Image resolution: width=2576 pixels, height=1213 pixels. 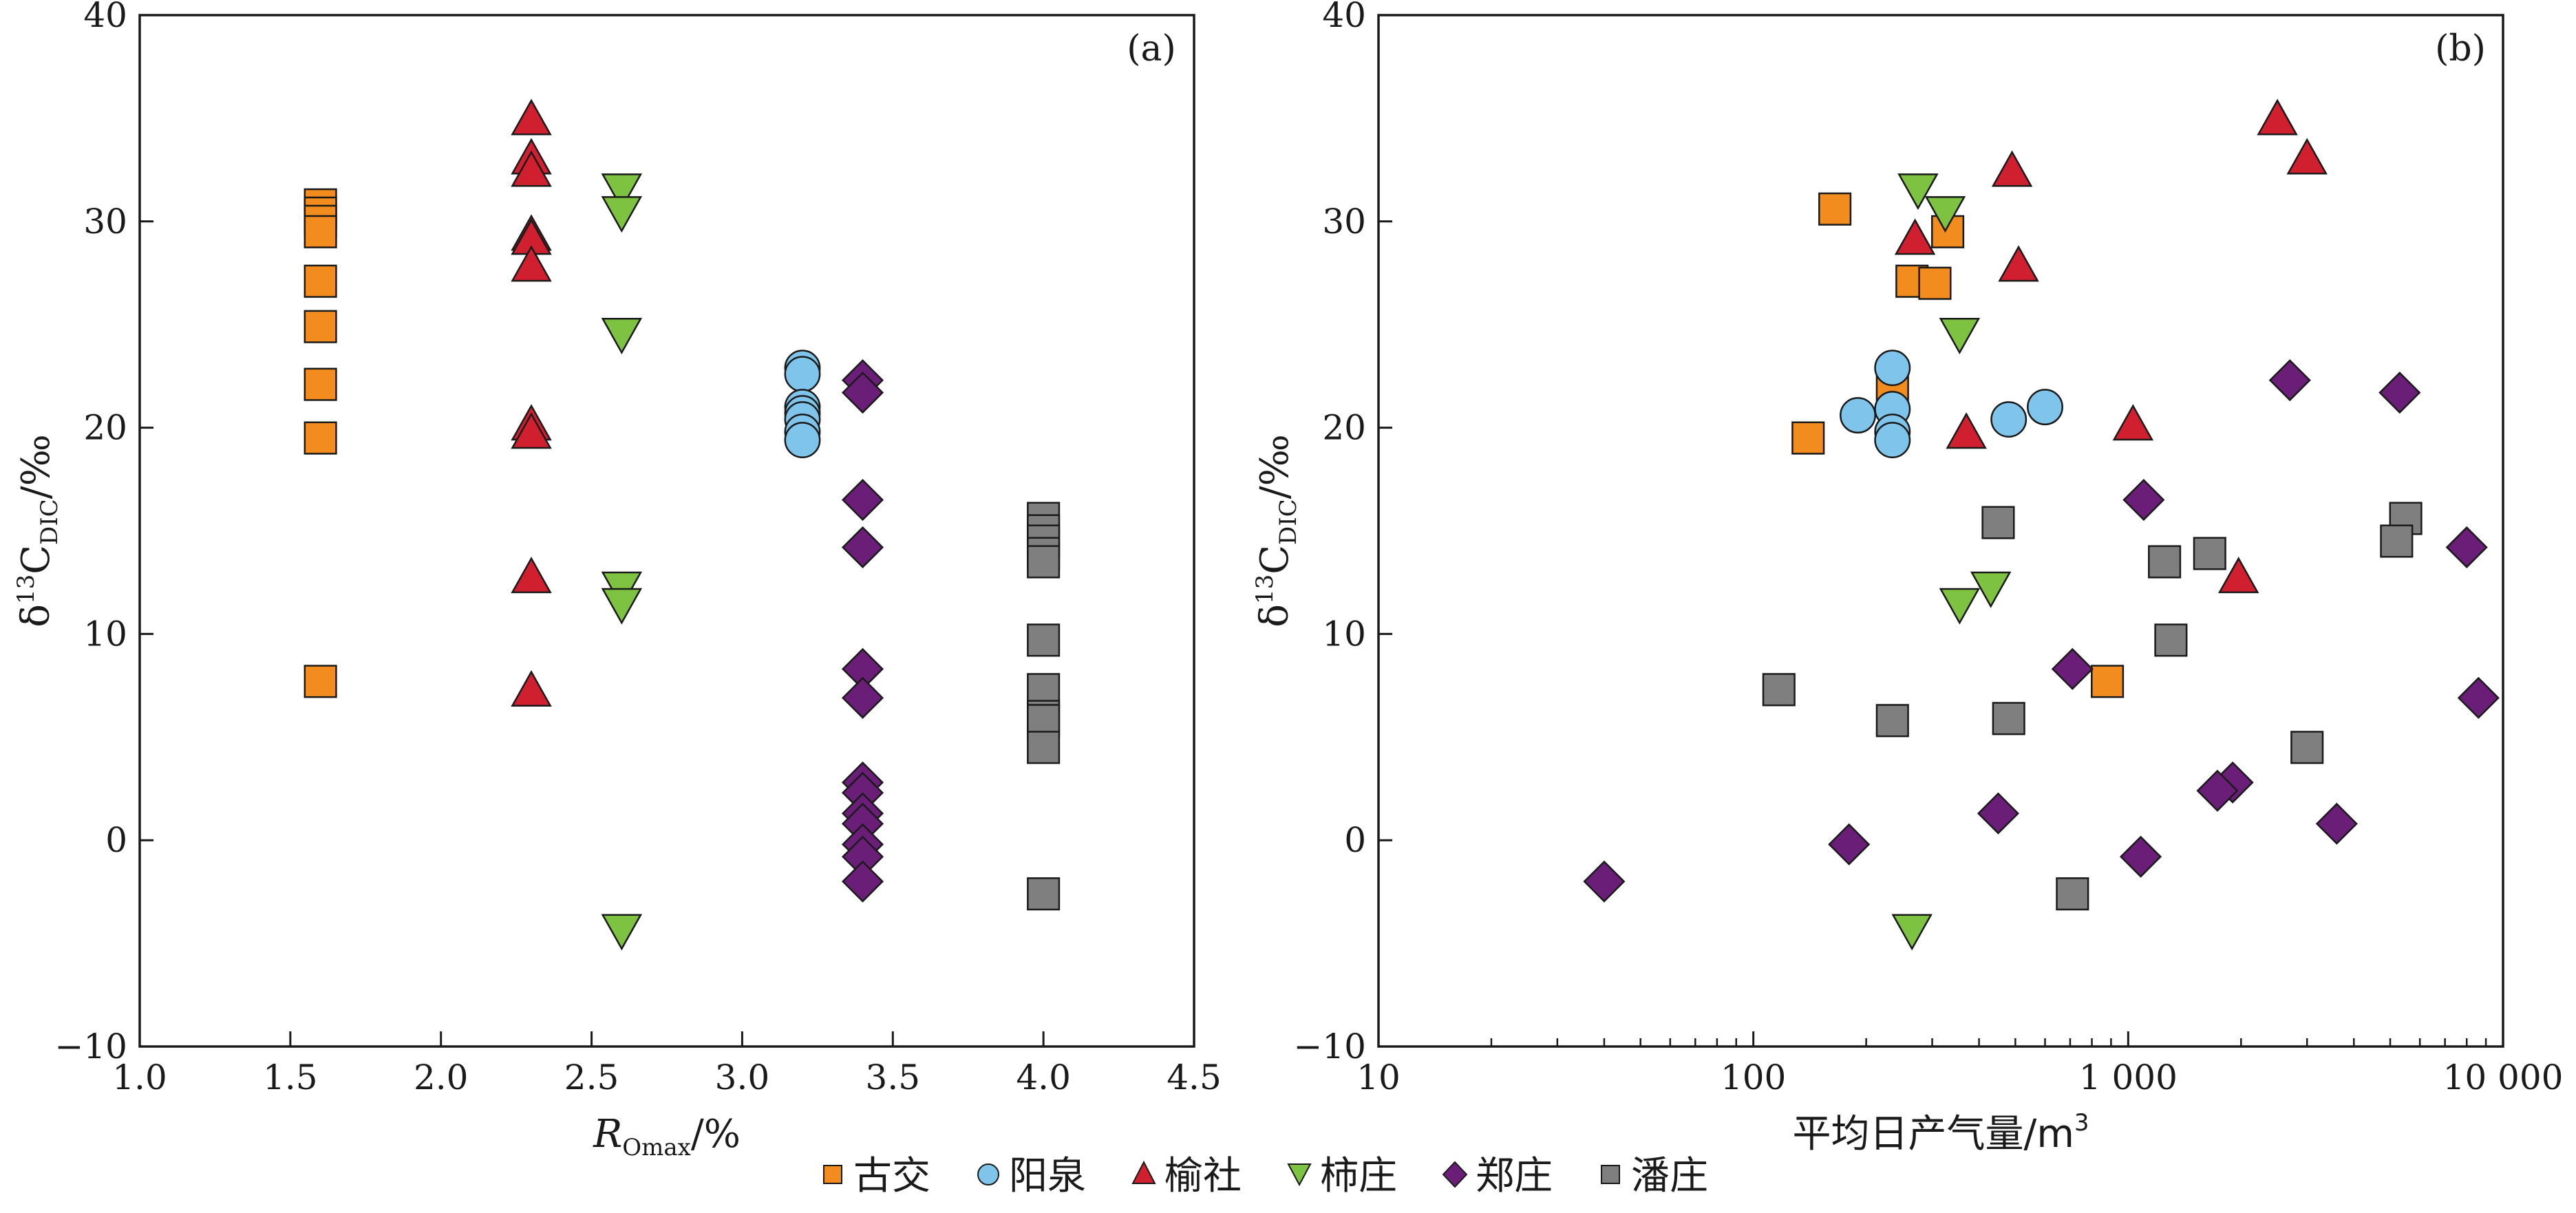 I want to click on legend-label: 郑庄, so click(x=1514, y=1176).